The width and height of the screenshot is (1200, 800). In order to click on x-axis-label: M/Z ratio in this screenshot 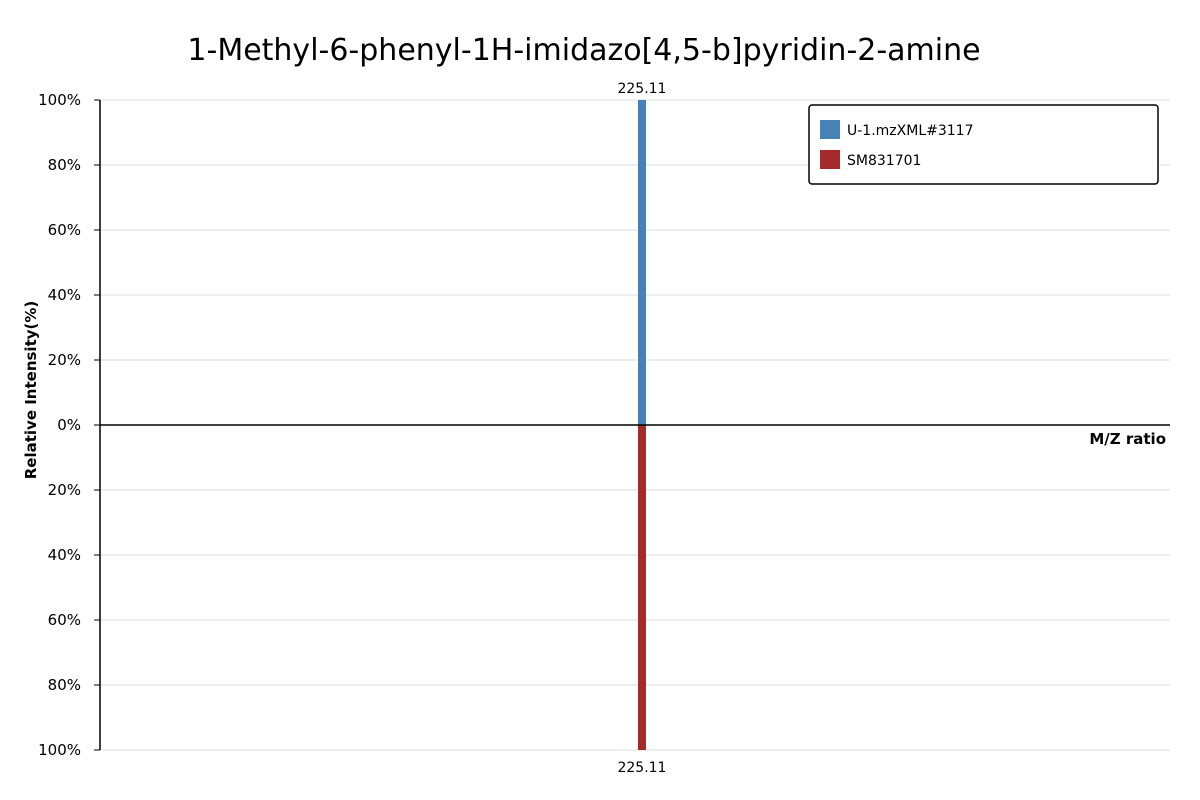, I will do `click(1127, 439)`.